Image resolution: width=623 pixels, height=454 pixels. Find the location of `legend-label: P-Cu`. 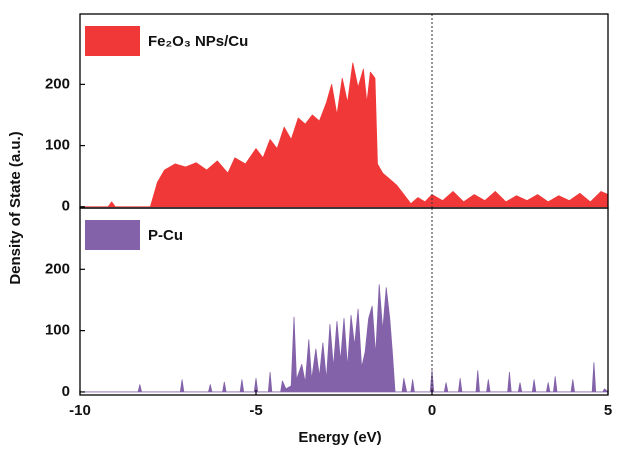

legend-label: P-Cu is located at coordinates (165, 235).